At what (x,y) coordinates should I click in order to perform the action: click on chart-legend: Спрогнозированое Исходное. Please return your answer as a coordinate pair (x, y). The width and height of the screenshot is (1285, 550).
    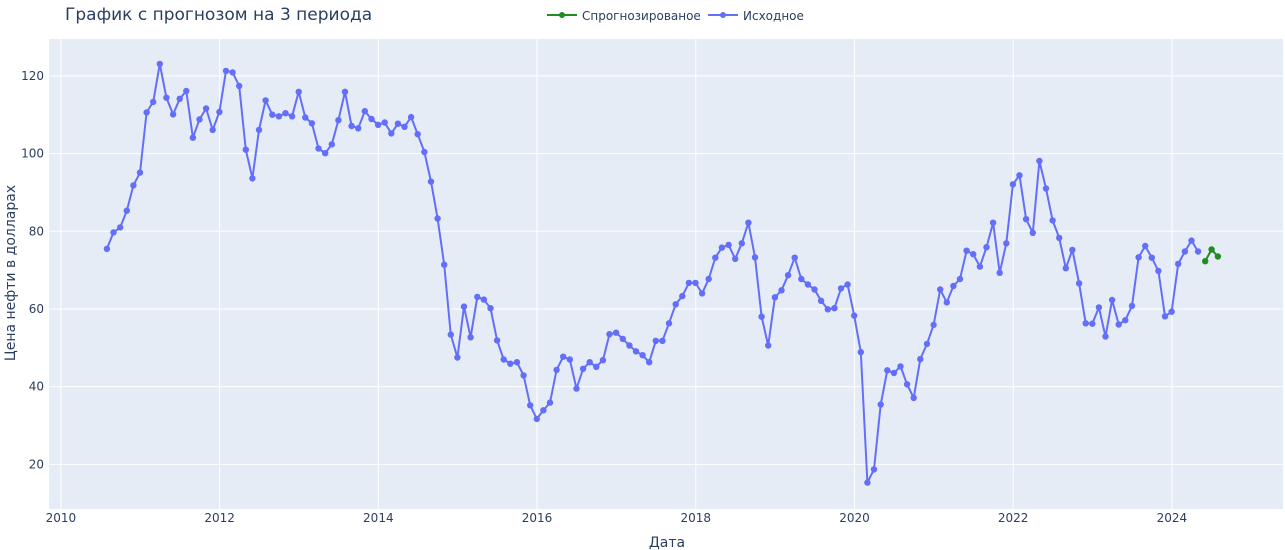
    Looking at the image, I should click on (675, 16).